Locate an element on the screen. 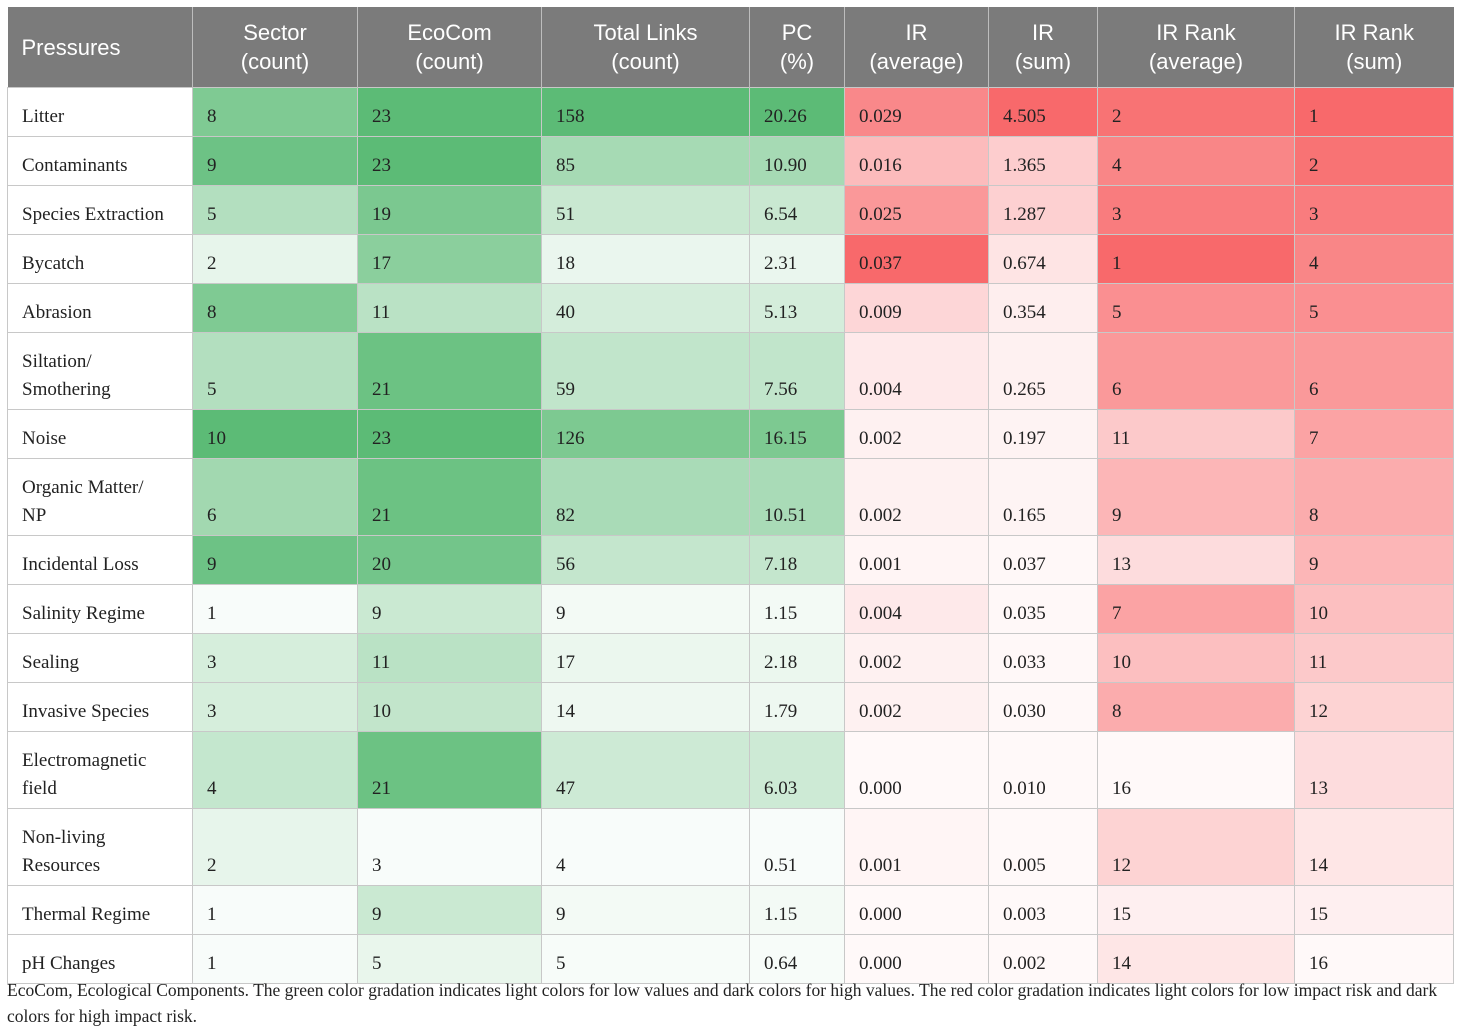 The height and width of the screenshot is (1034, 1460). pressure-name-text: Abrasion is located at coordinates (57, 312).